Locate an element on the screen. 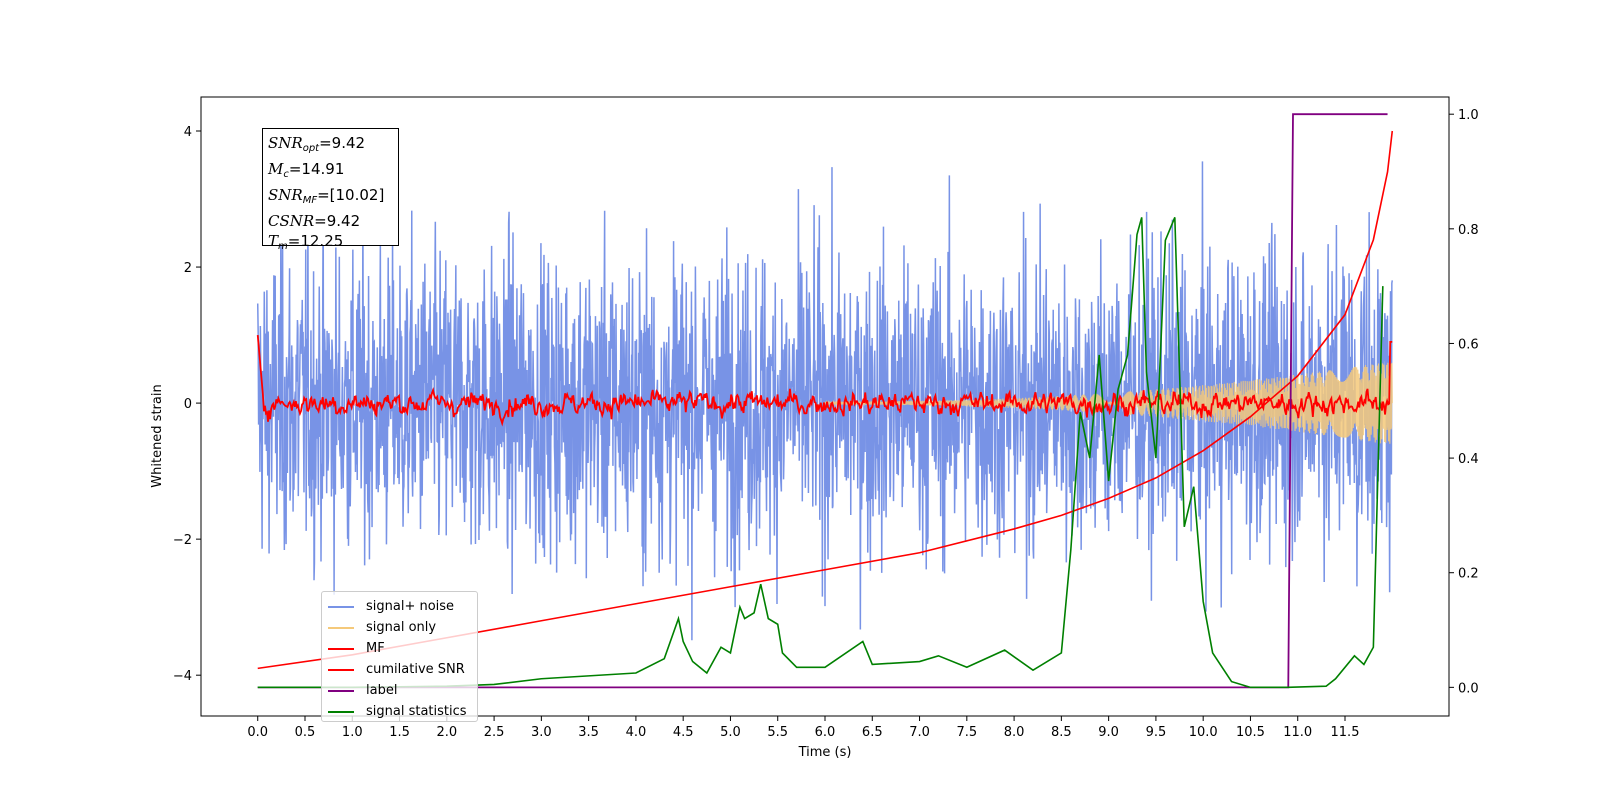  legend-item-signal-statistics: signal statistics is located at coordinates (399, 711).